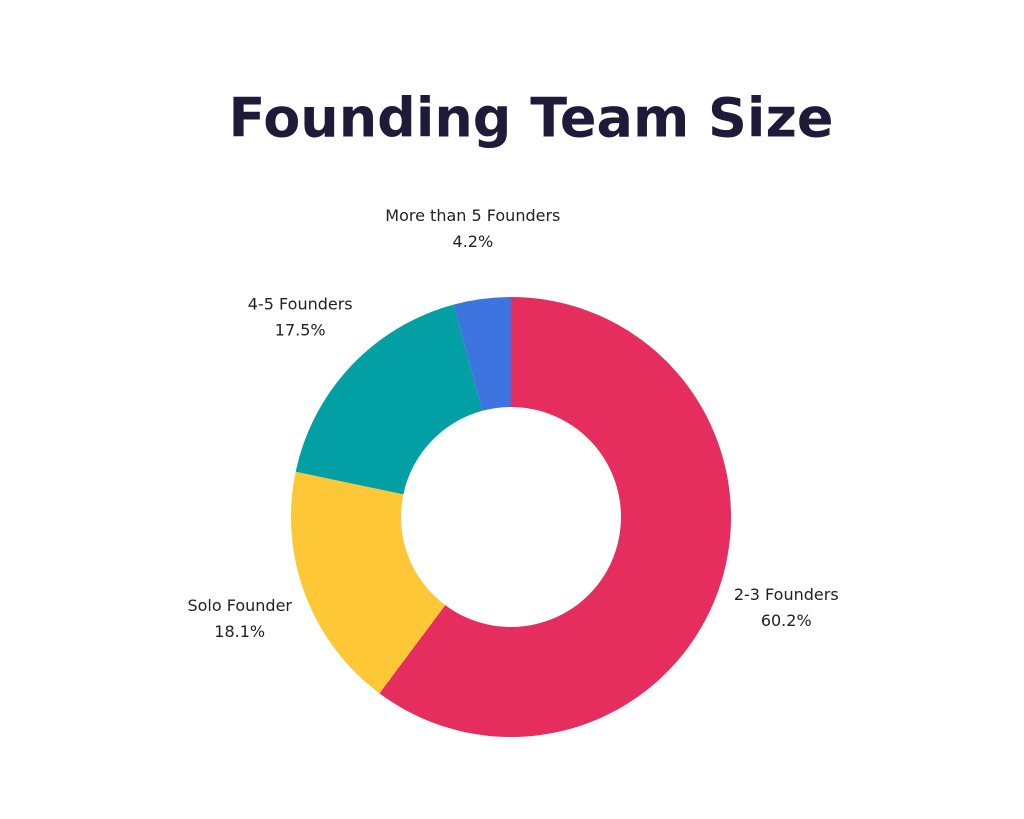 The width and height of the screenshot is (1024, 819). I want to click on slice-value-label: 4.2%, so click(473, 241).